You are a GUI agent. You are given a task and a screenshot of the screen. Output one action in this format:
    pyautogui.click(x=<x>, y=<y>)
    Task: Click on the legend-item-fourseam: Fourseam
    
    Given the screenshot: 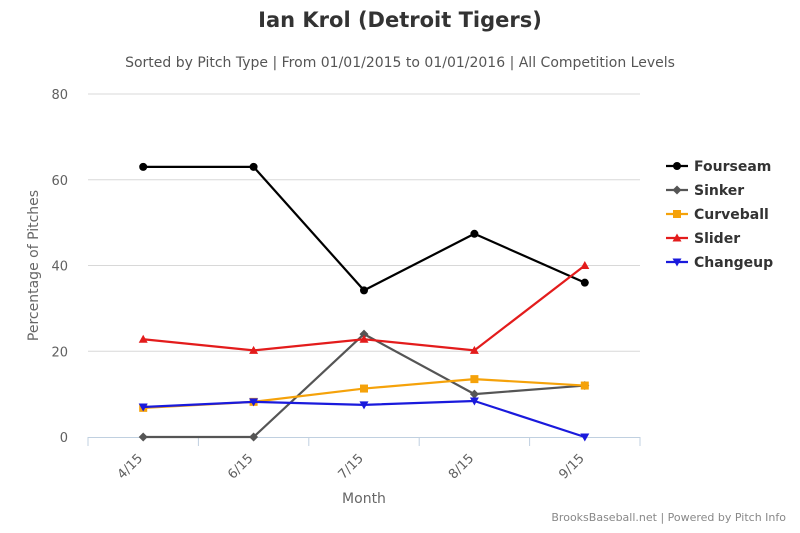 What is the action you would take?
    pyautogui.click(x=718, y=167)
    